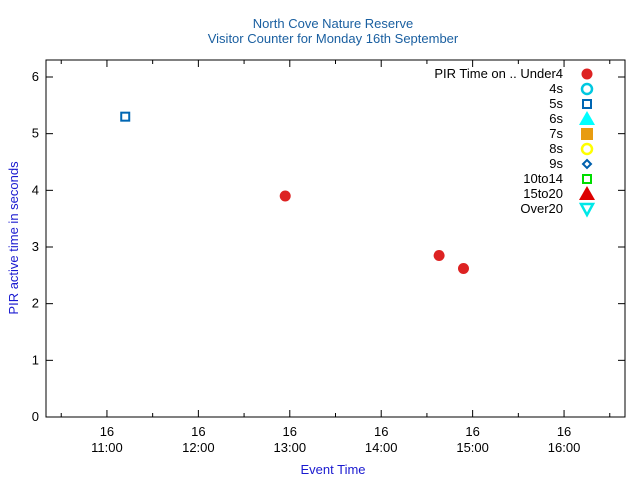  What do you see at coordinates (556, 88) in the screenshot?
I see `legend-label: 4s` at bounding box center [556, 88].